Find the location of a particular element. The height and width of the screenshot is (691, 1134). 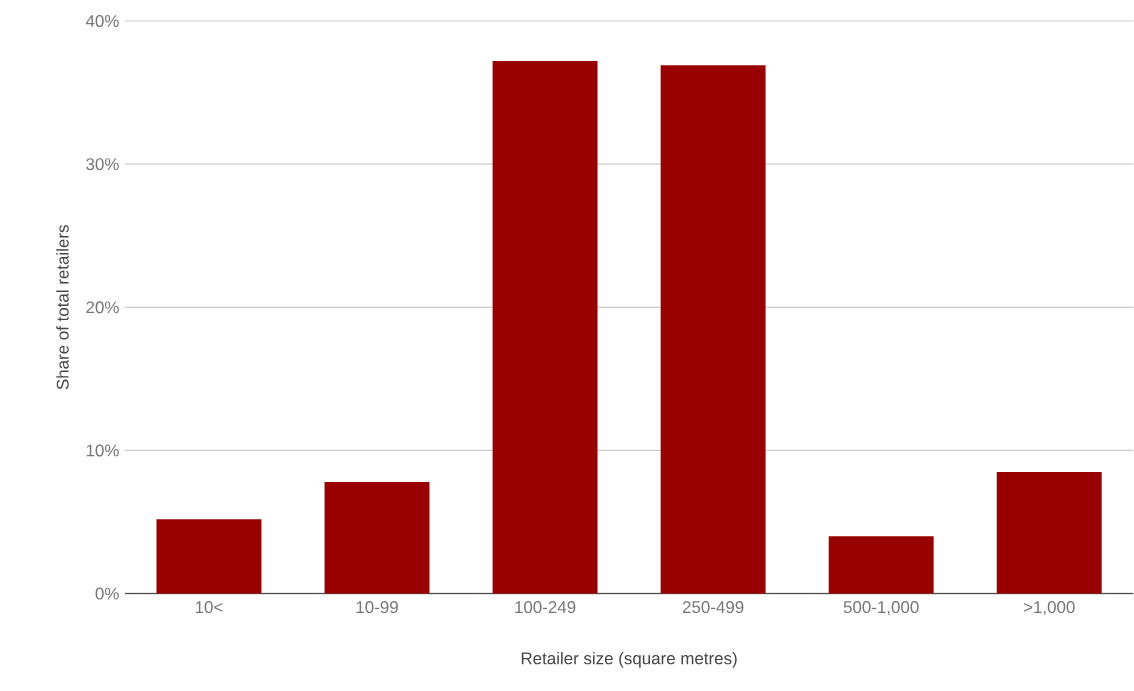

x-tick-label: 100-249 is located at coordinates (545, 607).